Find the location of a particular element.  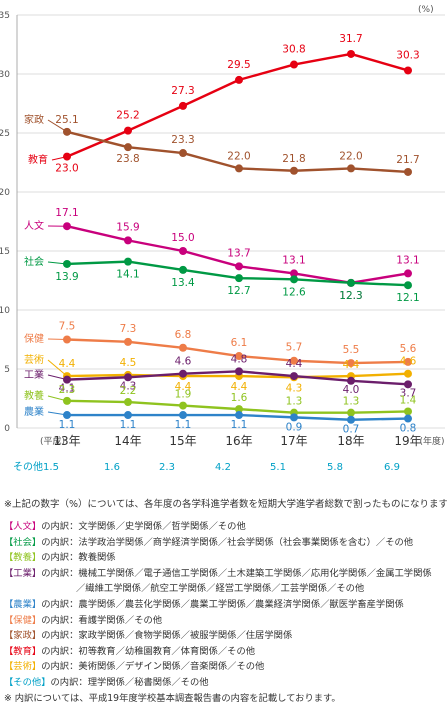

data-label: 27.3 is located at coordinates (182, 91).